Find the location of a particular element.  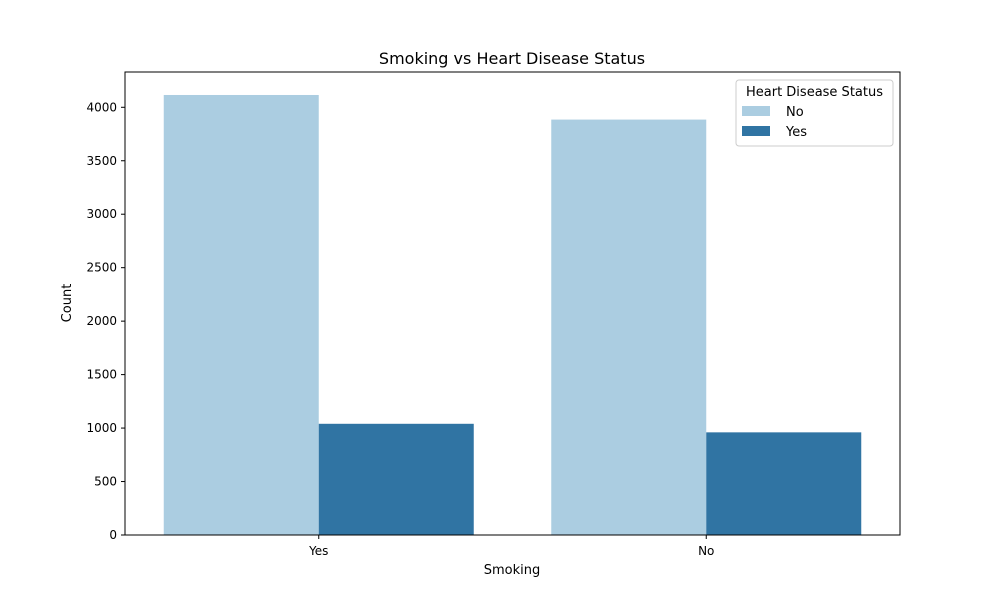

y-tick-label: 2500 is located at coordinates (101, 268).